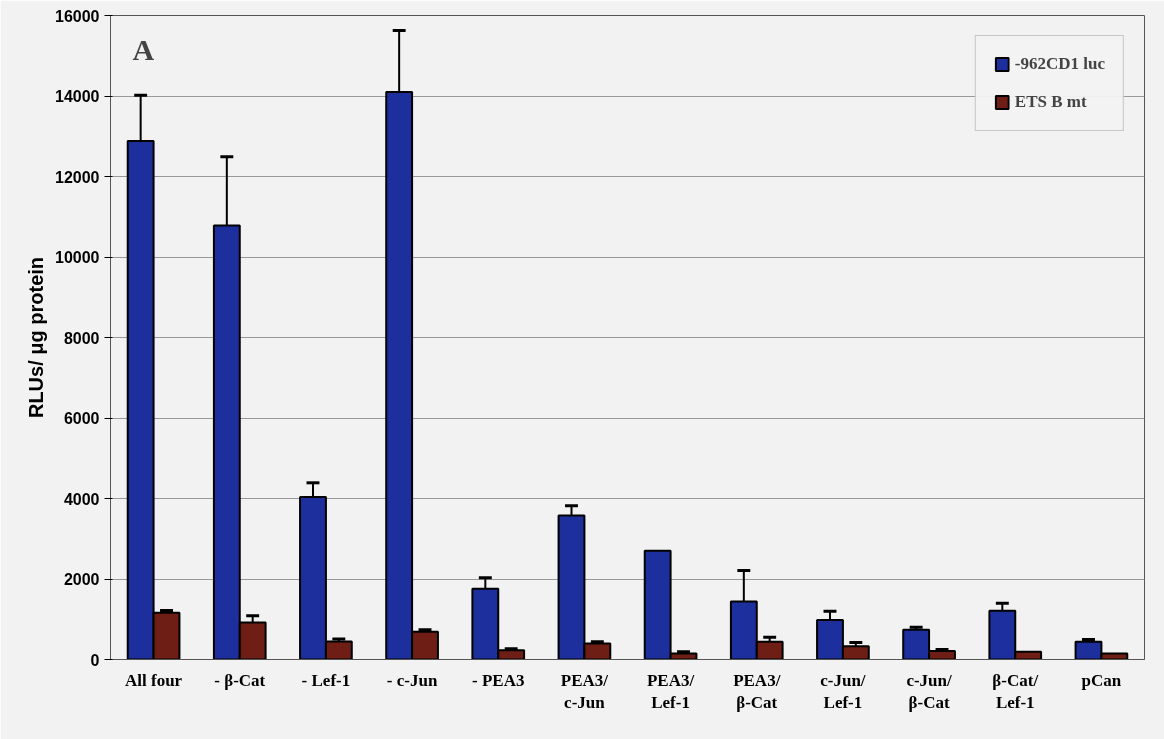  I want to click on x-tick-label: - Lef-1, so click(326, 680).